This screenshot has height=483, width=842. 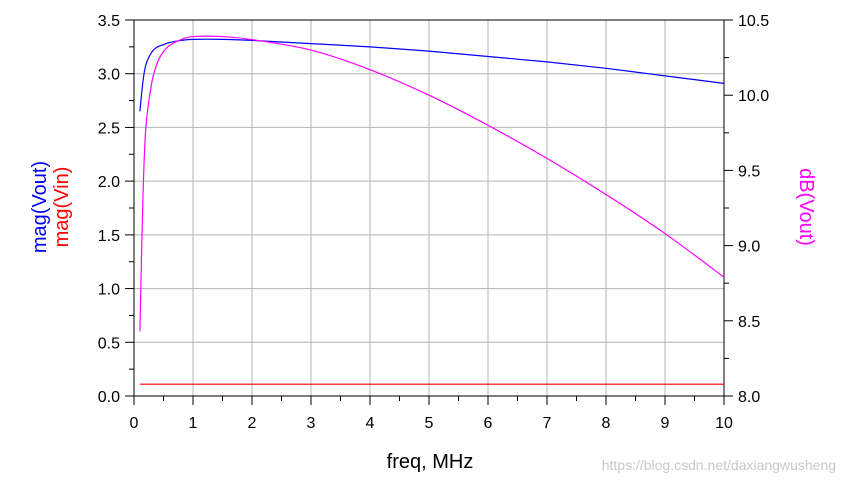 What do you see at coordinates (724, 423) in the screenshot?
I see `x-tick-label: 10` at bounding box center [724, 423].